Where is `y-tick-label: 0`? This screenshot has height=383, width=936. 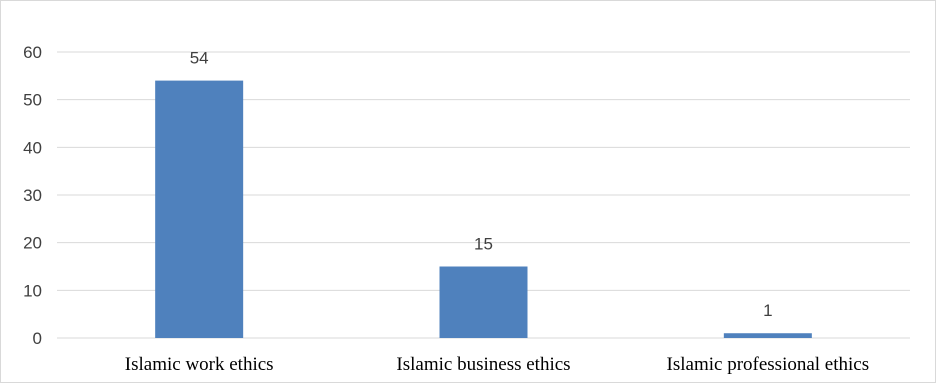
y-tick-label: 0 is located at coordinates (37, 338).